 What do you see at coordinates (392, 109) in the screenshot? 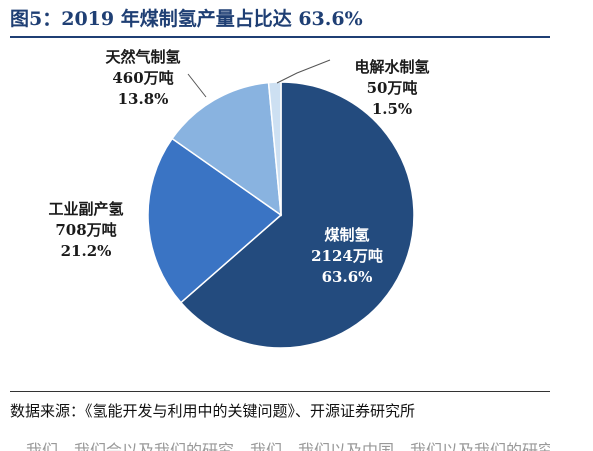
I see `slice-percent: 1.5%` at bounding box center [392, 109].